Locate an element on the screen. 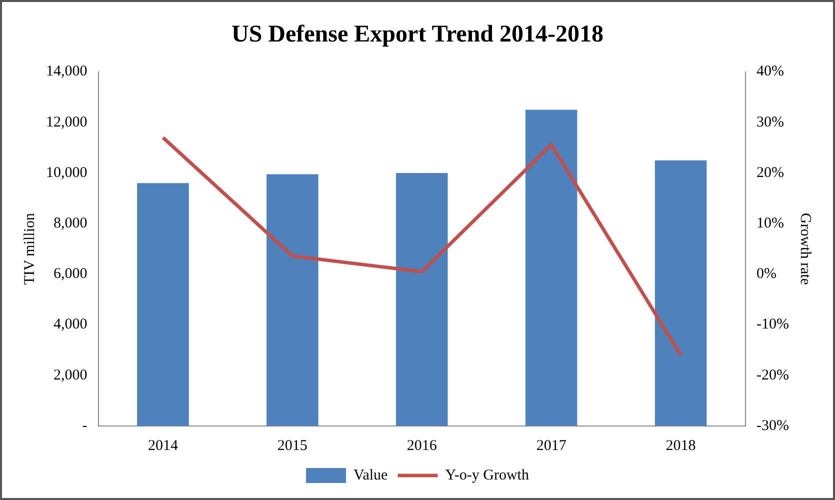 The image size is (835, 500). x-tick-label: 2014 is located at coordinates (163, 446).